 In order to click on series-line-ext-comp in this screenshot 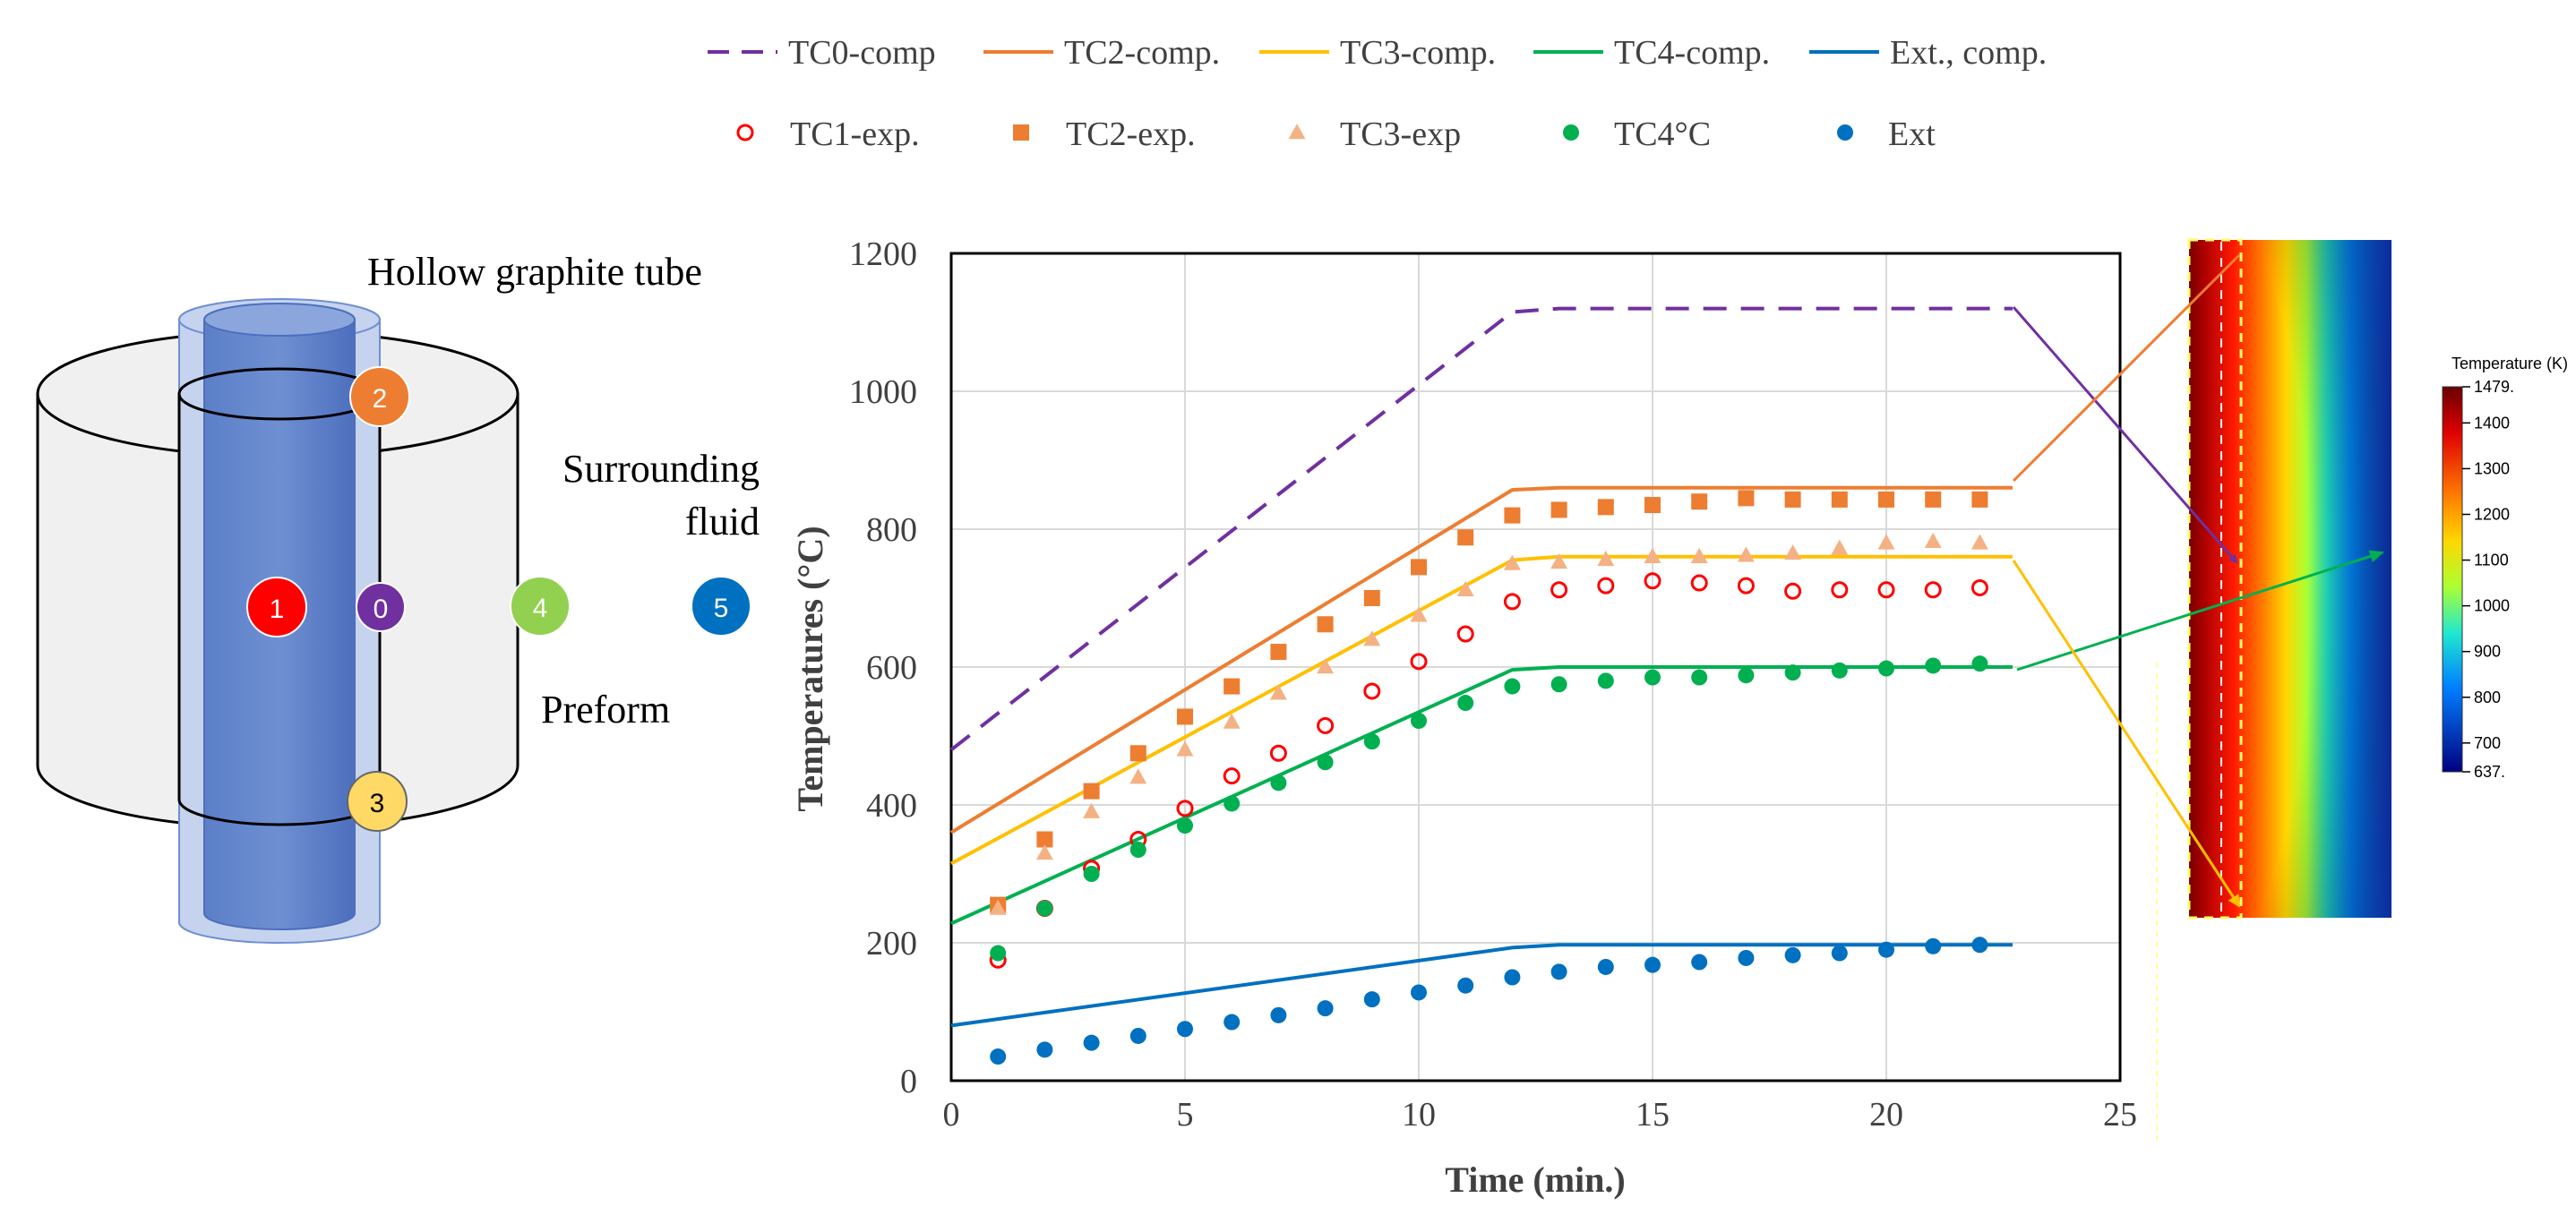, I will do `click(1481, 986)`.